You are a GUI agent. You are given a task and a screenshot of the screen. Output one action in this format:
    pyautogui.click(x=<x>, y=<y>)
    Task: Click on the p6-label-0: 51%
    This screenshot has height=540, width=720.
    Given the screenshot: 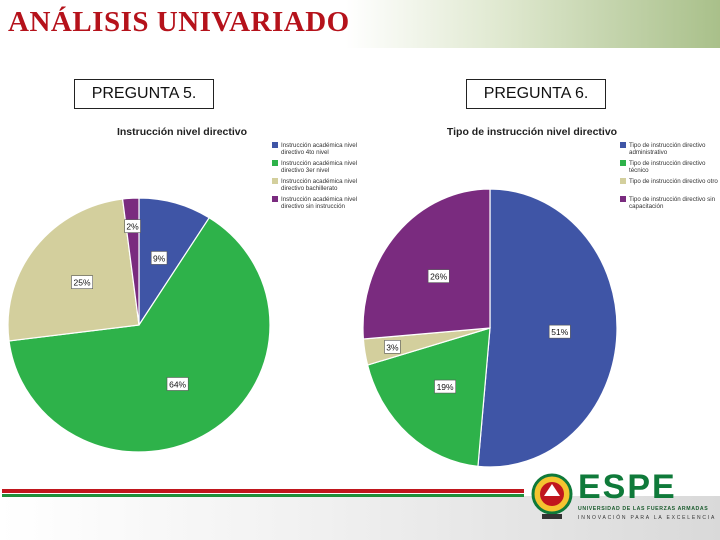 What is the action you would take?
    pyautogui.click(x=559, y=332)
    